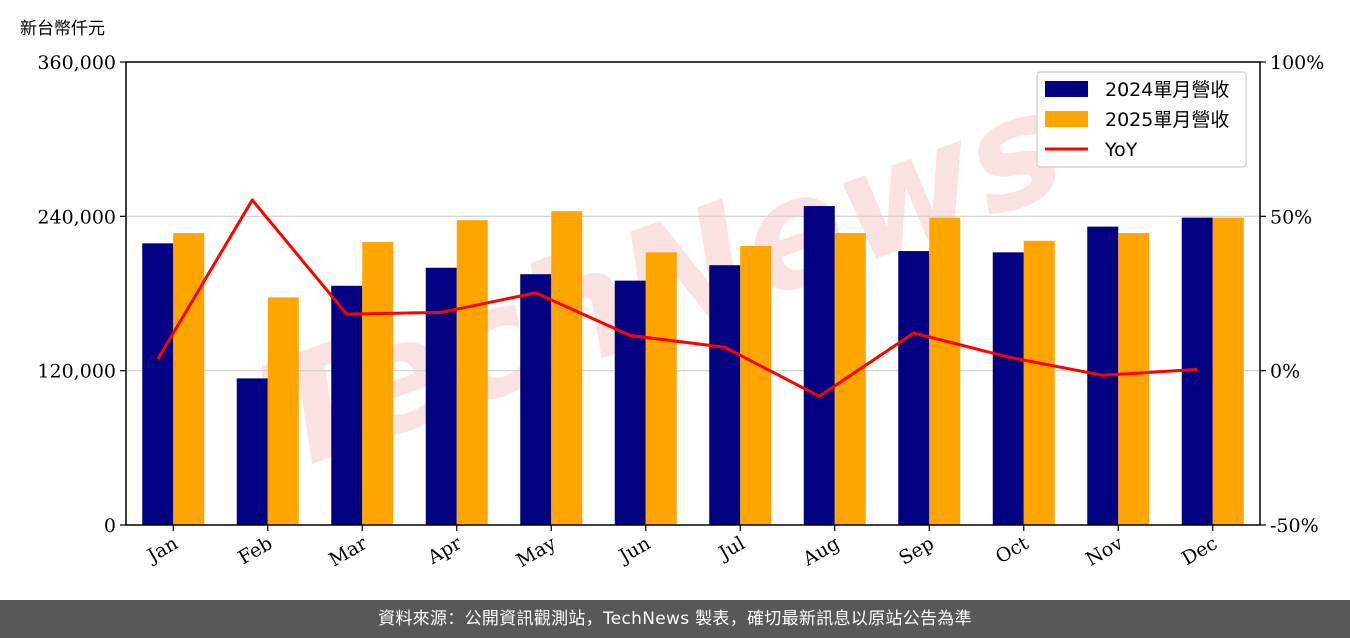 This screenshot has height=638, width=1350. What do you see at coordinates (110, 526) in the screenshot?
I see `left-tick-label: 0` at bounding box center [110, 526].